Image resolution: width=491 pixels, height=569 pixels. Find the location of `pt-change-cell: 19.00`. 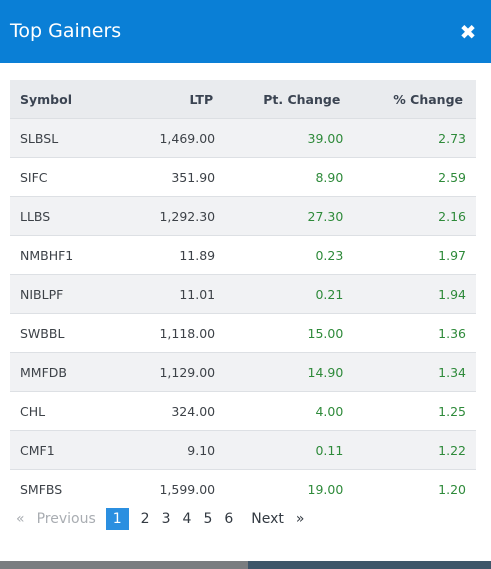

pt-change-cell: 19.00 is located at coordinates (279, 488).